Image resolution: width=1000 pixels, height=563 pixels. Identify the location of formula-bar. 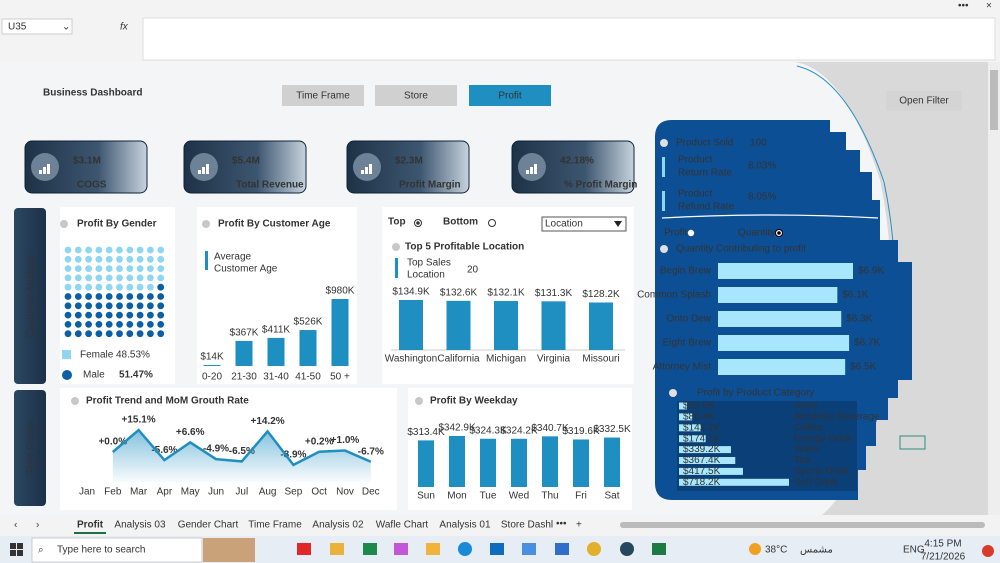
(569, 39).